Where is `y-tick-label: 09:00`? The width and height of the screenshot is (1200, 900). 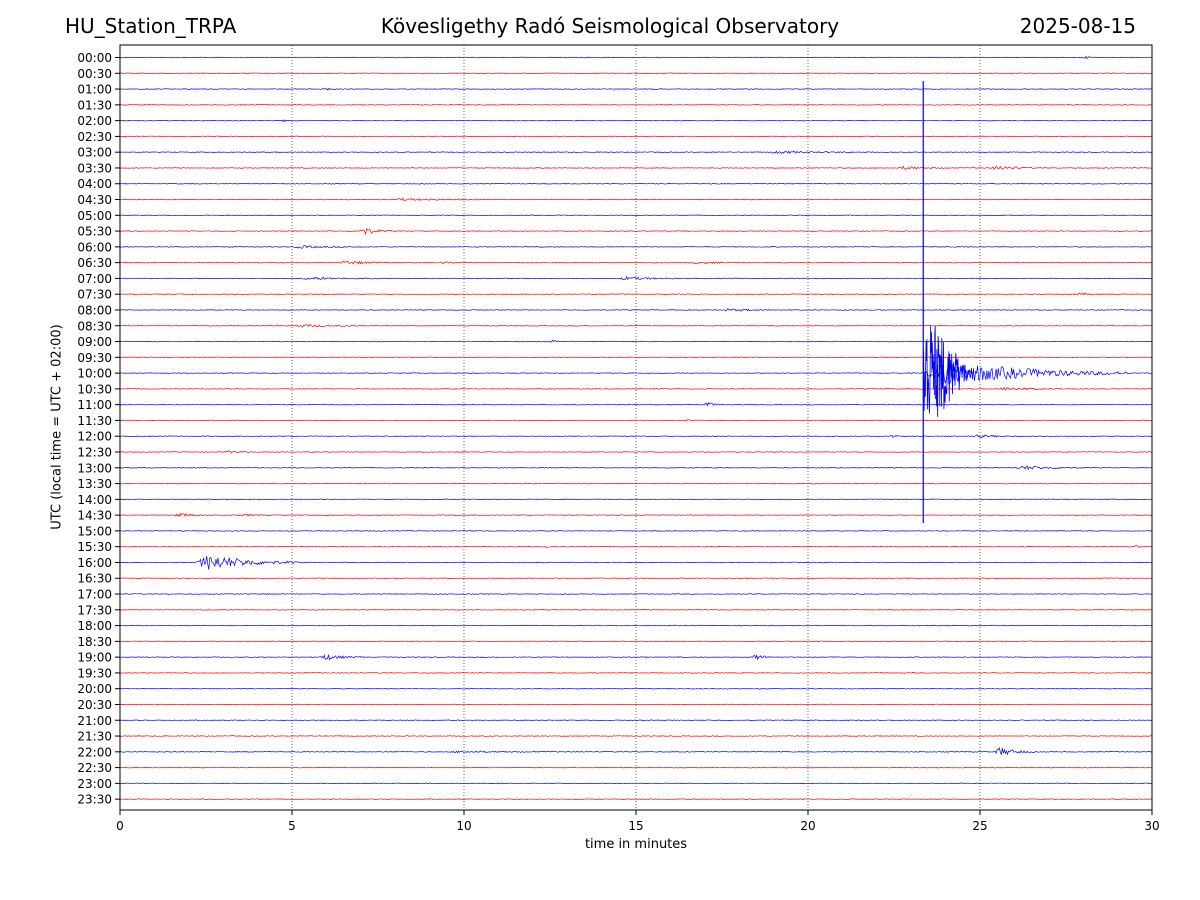 y-tick-label: 09:00 is located at coordinates (94, 342).